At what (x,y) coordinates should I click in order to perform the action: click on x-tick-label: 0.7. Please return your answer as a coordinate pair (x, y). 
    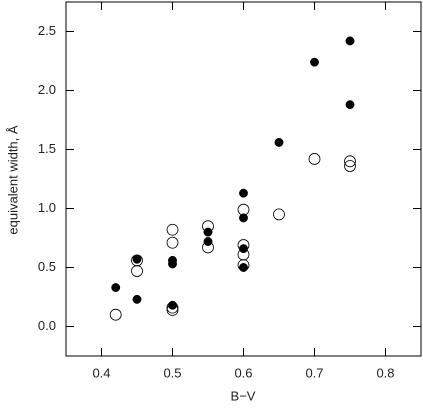
    Looking at the image, I should click on (314, 372).